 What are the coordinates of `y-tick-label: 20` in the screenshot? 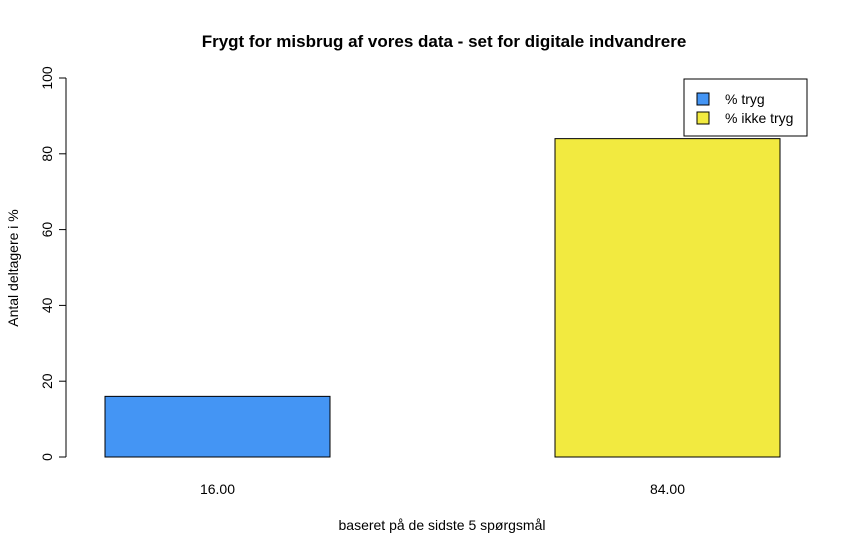 It's located at (47, 381).